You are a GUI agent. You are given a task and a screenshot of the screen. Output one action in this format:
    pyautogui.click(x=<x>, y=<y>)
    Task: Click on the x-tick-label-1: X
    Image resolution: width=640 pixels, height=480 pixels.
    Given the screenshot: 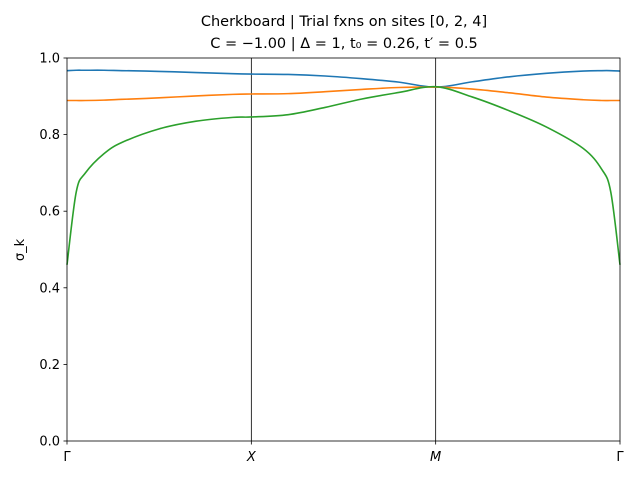 What is the action you would take?
    pyautogui.click(x=251, y=457)
    